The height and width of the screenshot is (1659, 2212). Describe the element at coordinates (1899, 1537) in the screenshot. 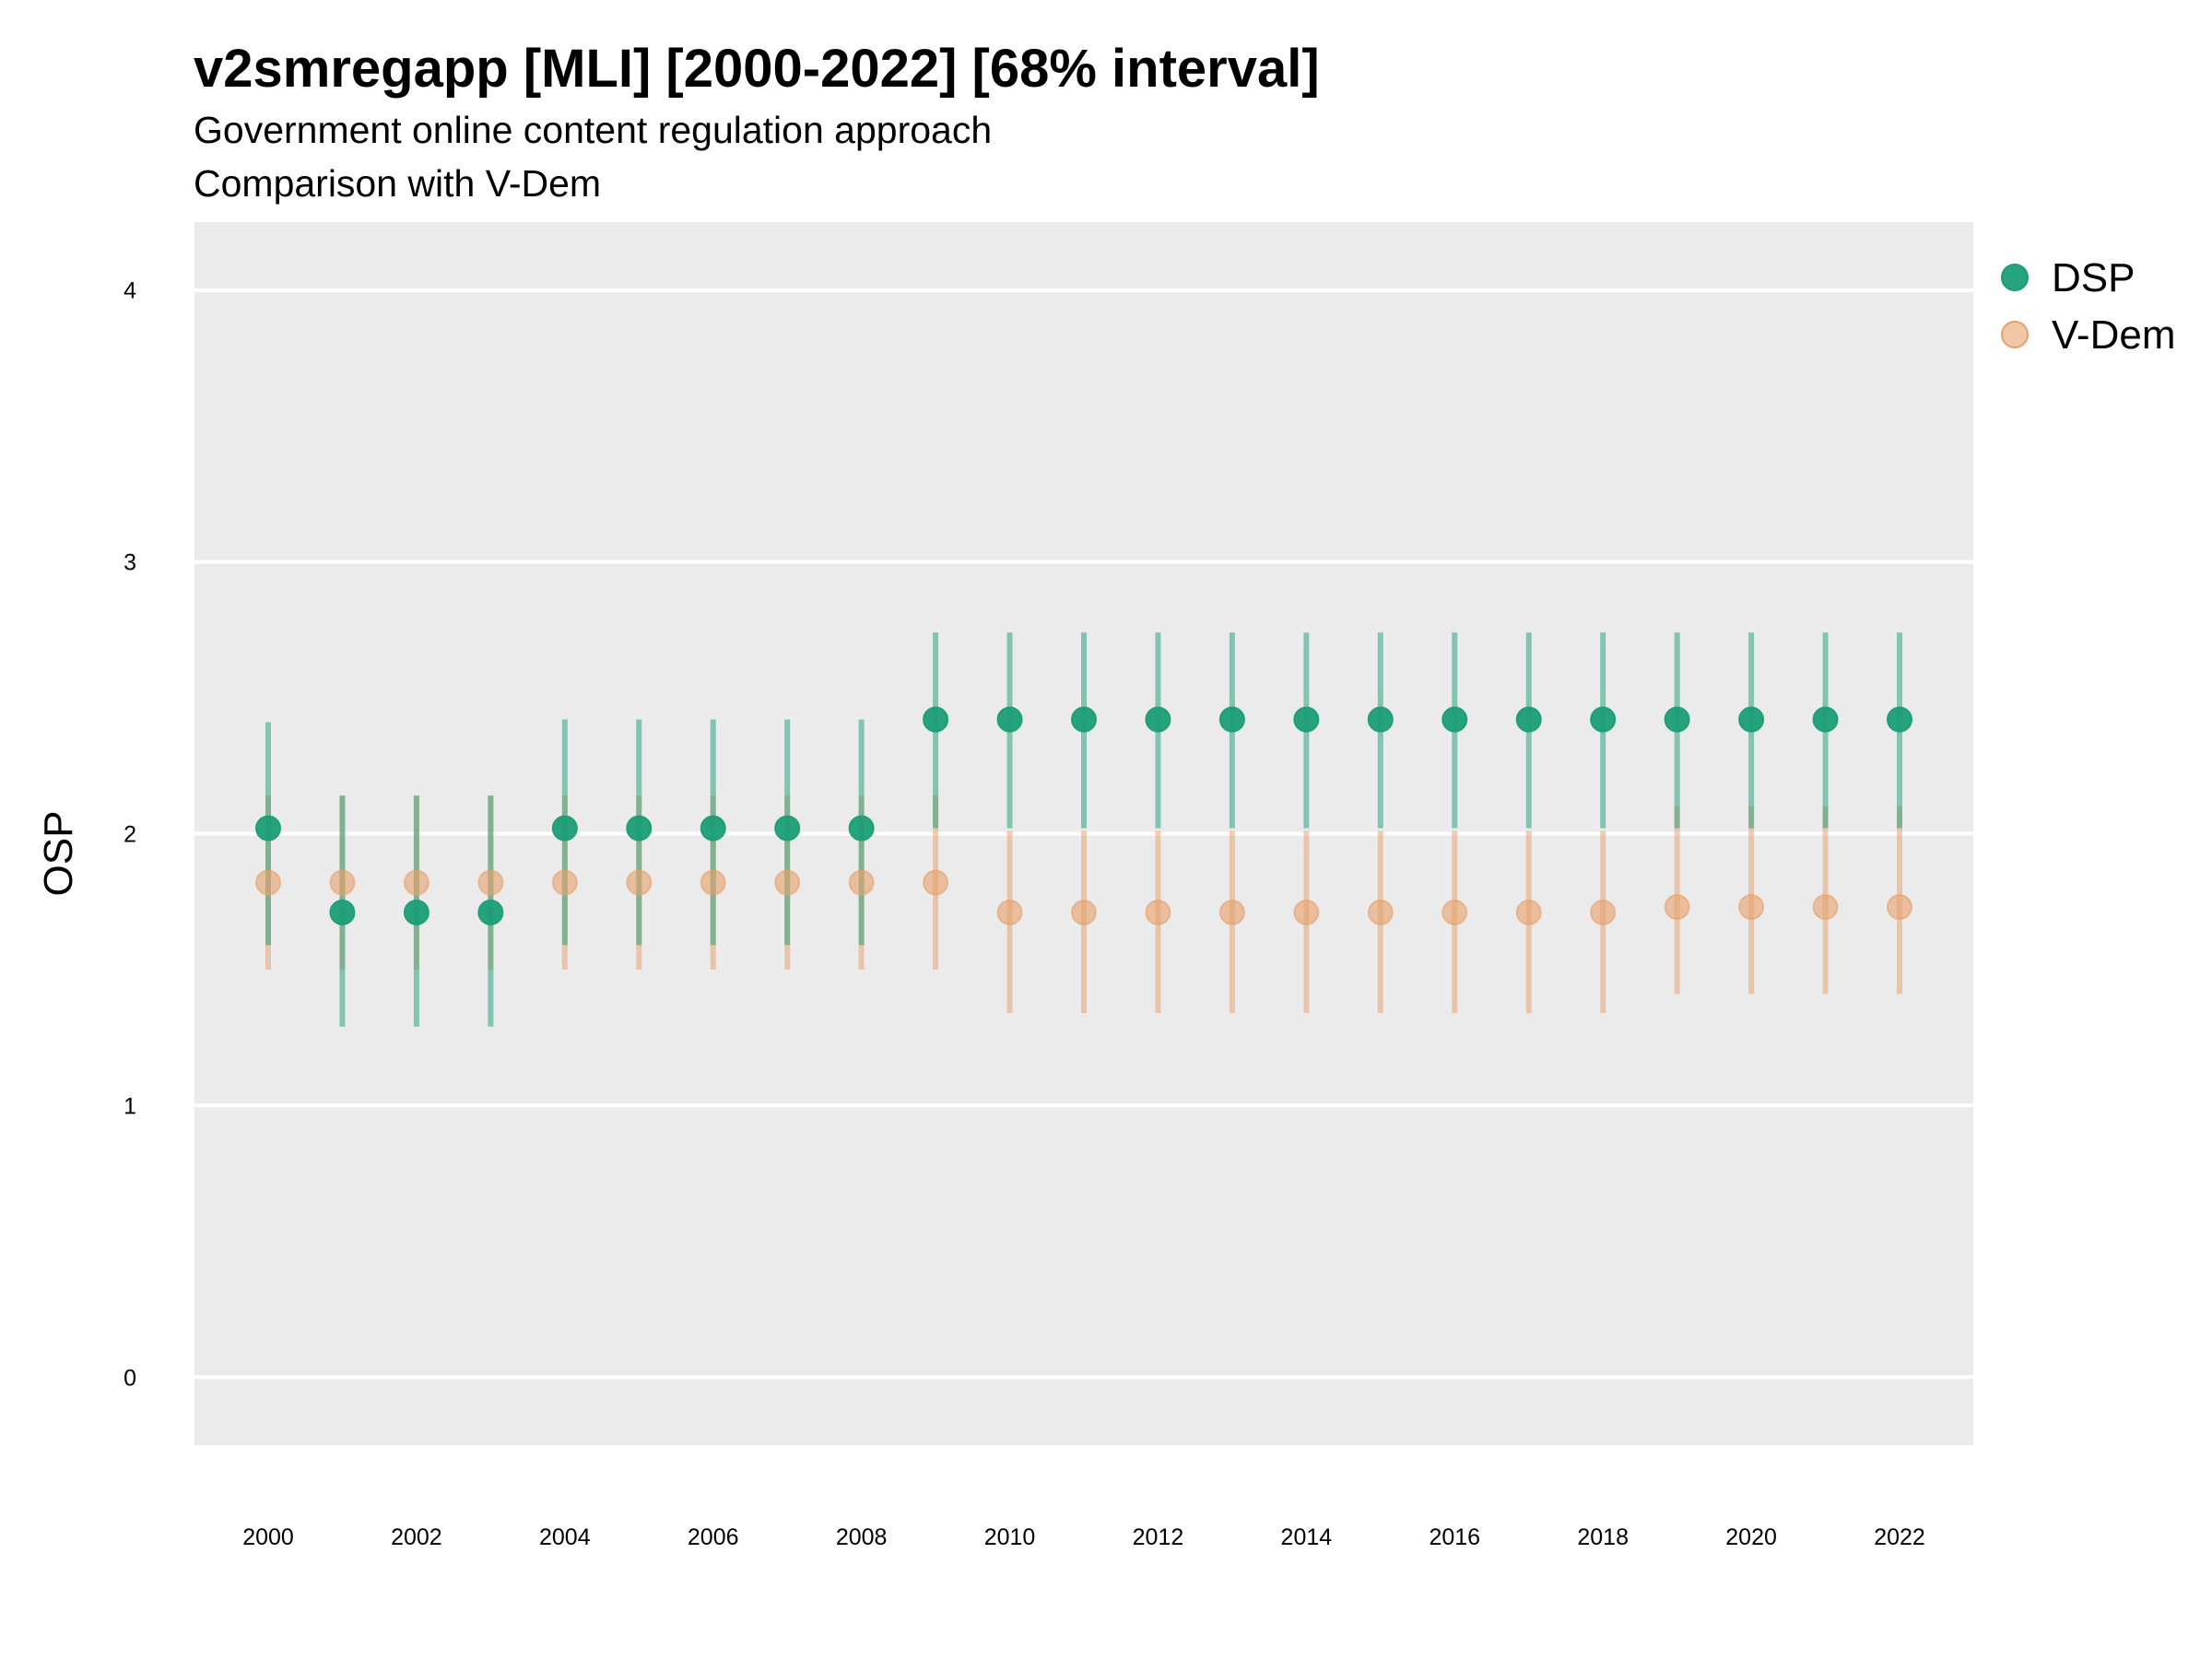

I see `x-tick-label: 2022` at that location.